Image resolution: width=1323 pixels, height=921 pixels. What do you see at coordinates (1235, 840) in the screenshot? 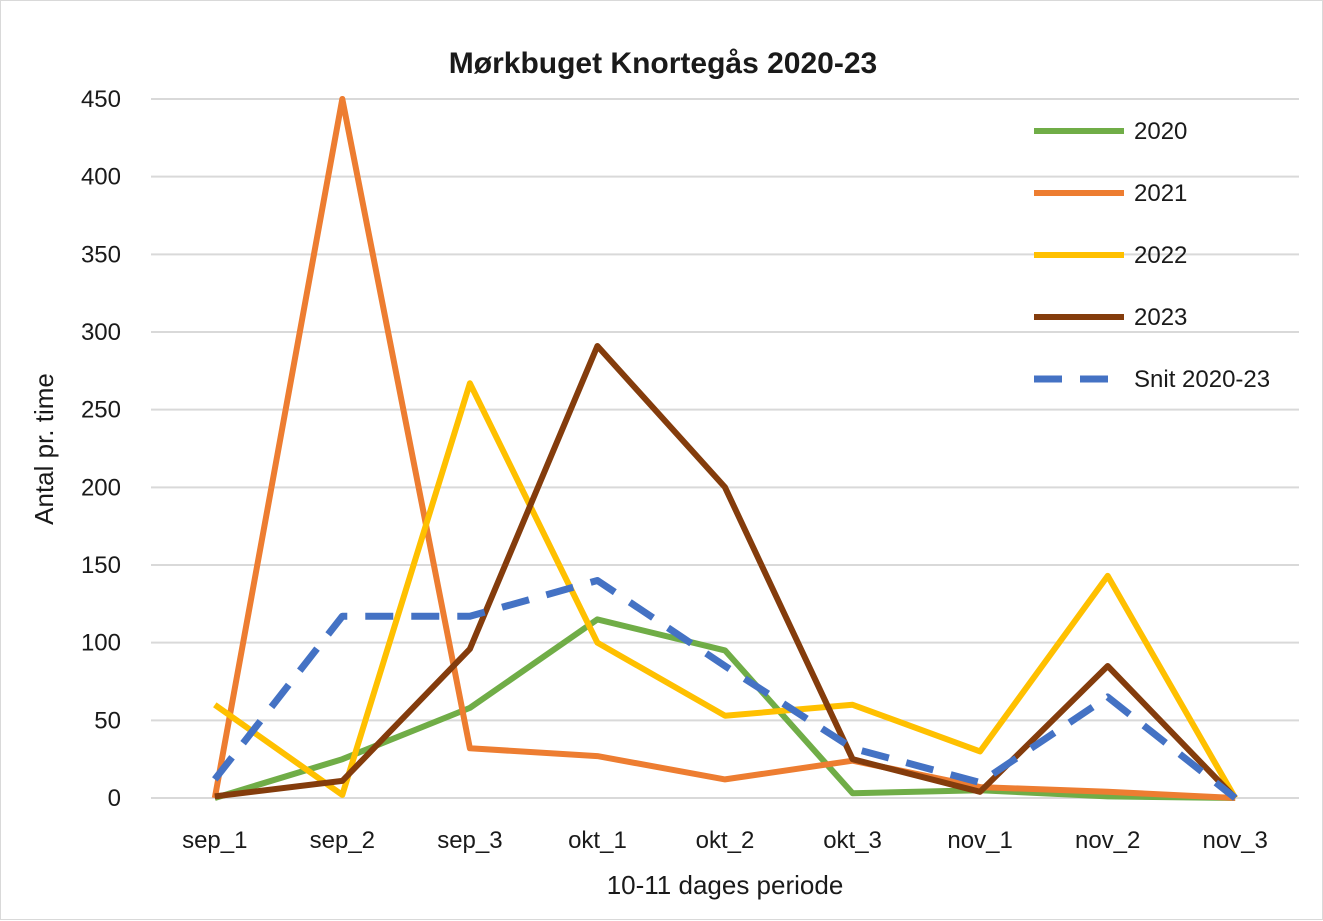
I see `x-tick-label: nov_3` at bounding box center [1235, 840].